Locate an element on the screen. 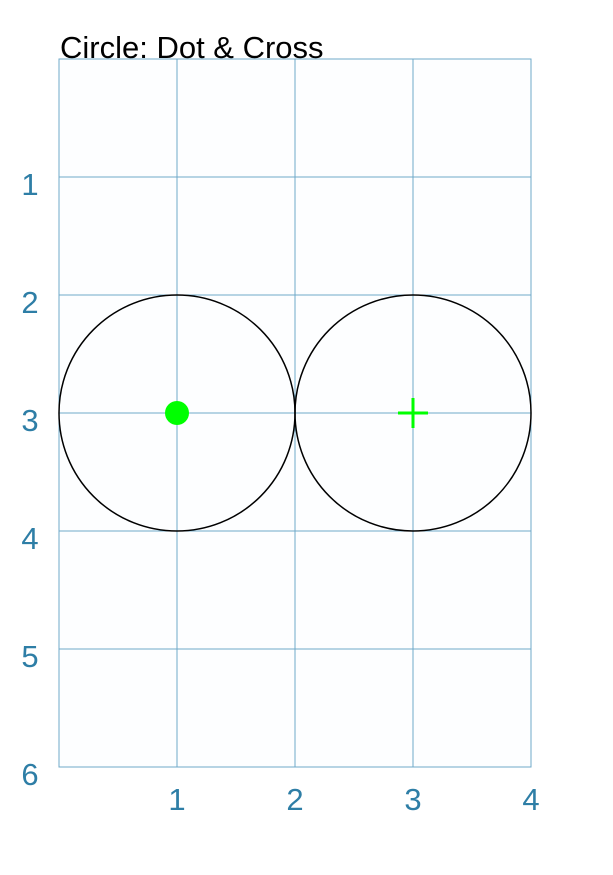 The height and width of the screenshot is (875, 613). center-cross is located at coordinates (413, 413).